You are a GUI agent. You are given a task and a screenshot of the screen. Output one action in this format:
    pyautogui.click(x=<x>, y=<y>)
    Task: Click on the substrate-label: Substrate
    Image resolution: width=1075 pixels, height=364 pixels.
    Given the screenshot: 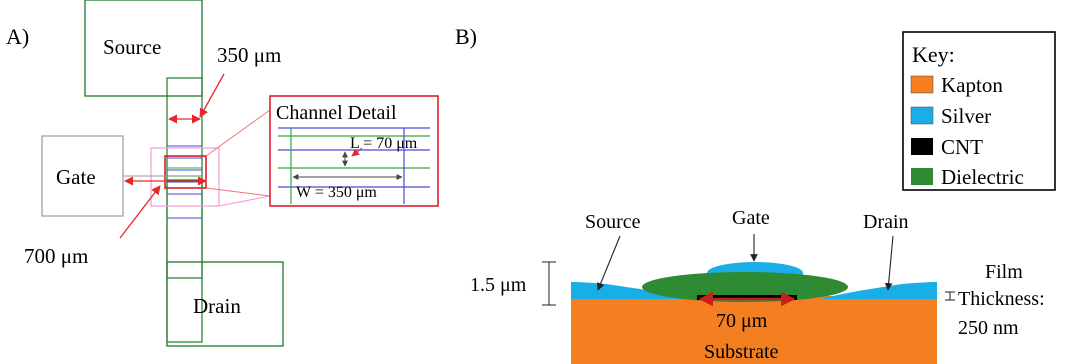 What is the action you would take?
    pyautogui.click(x=741, y=352)
    